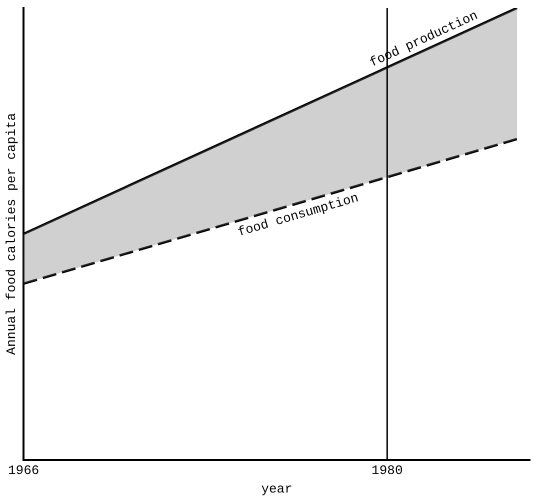  I want to click on x-axis-title: year, so click(276, 489).